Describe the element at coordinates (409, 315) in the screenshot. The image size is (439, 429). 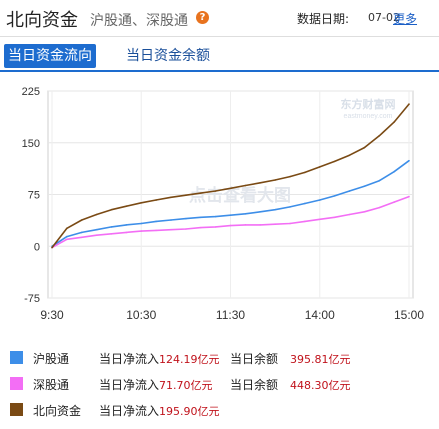
I see `x-tick-label: 15:00` at that location.